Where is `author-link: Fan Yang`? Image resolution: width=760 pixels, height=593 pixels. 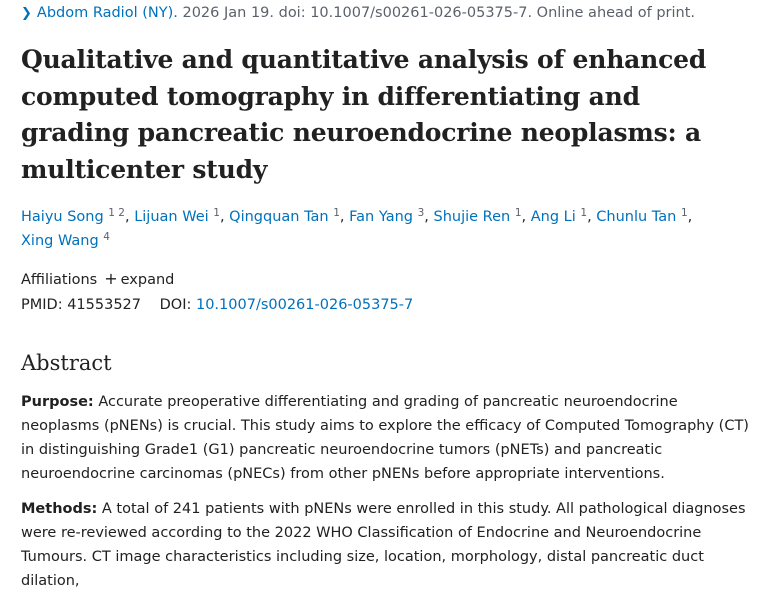
author-link: Fan Yang is located at coordinates (381, 217).